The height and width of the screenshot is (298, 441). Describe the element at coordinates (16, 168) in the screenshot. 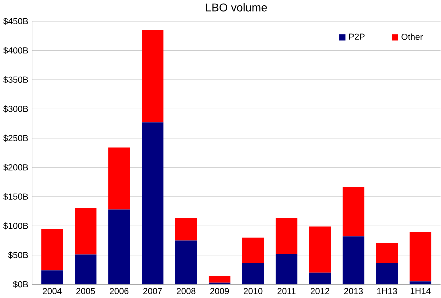

I see `y-tick-label: $200B` at that location.